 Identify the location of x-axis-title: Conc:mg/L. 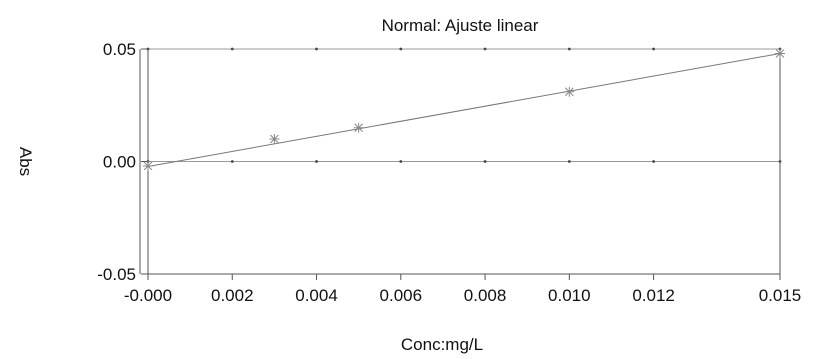
(442, 344).